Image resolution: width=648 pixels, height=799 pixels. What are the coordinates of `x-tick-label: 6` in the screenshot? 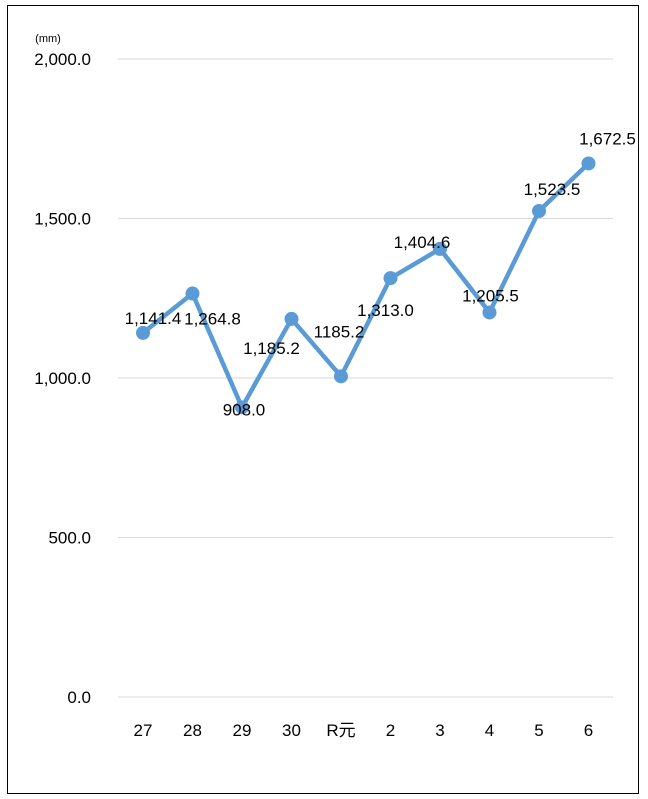 It's located at (588, 730).